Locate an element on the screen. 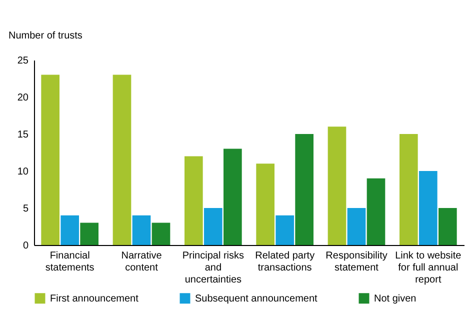 Image resolution: width=471 pixels, height=321 pixels. legend-label: Not given is located at coordinates (395, 298).